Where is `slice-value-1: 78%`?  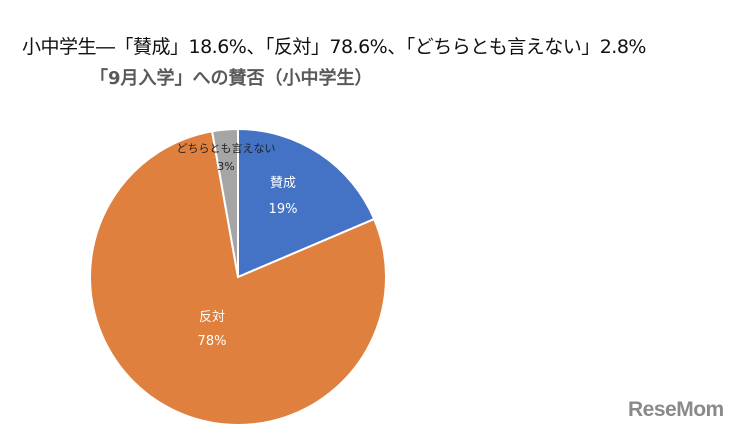 slice-value-1: 78% is located at coordinates (212, 341).